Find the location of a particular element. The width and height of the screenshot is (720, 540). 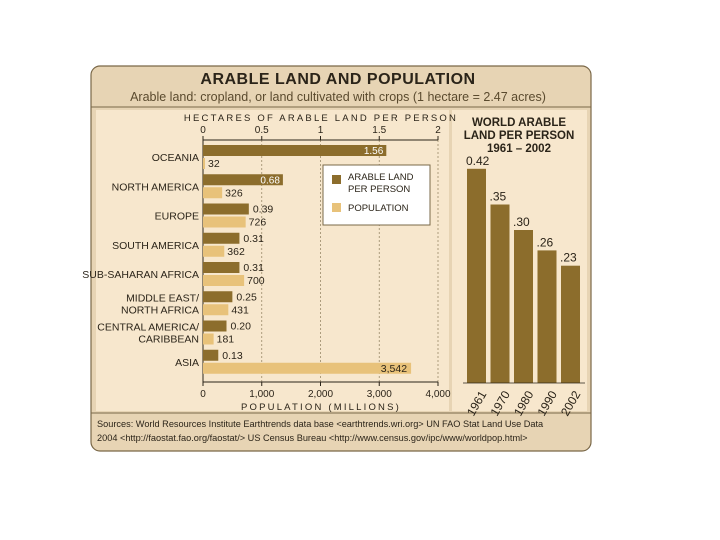

category-label: SOUTH AMERICA is located at coordinates (155, 246).